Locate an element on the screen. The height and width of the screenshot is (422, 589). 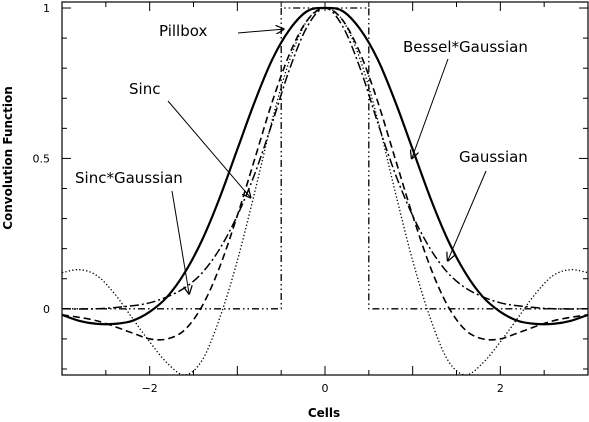
annotation-arrow-gaussian is located at coordinates (467, 215).